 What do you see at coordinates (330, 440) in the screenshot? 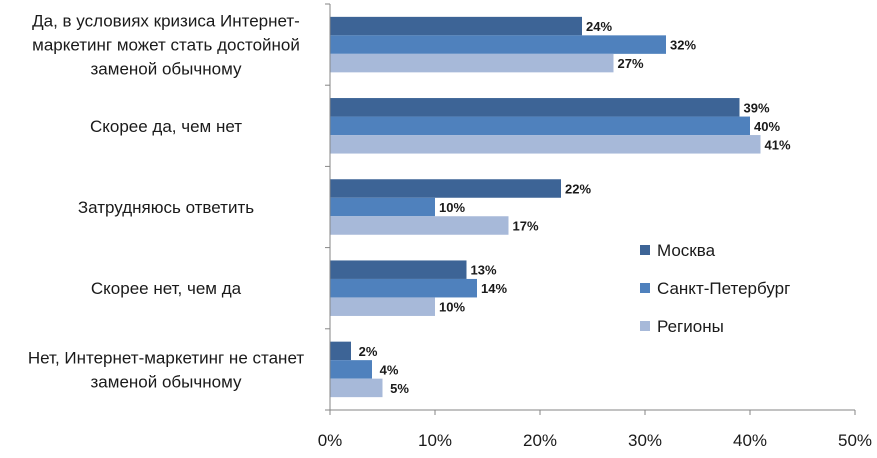
I see `x-tick-label: 0%` at bounding box center [330, 440].